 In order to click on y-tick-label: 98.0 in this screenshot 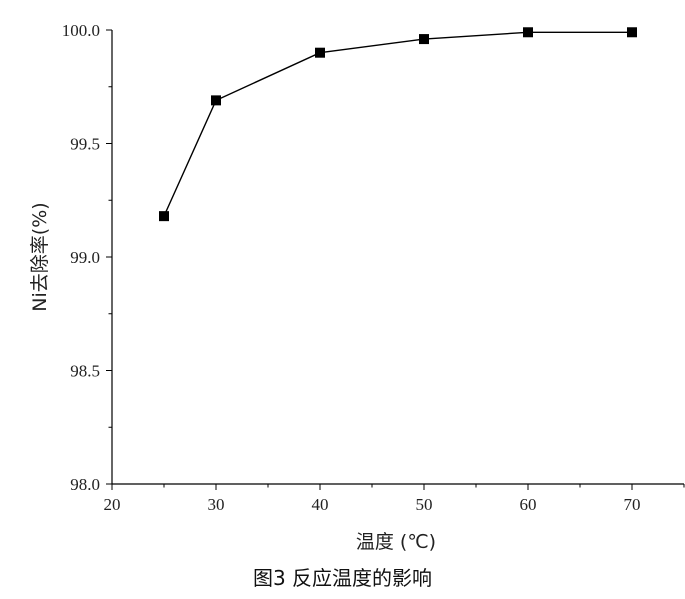, I will do `click(85, 484)`.